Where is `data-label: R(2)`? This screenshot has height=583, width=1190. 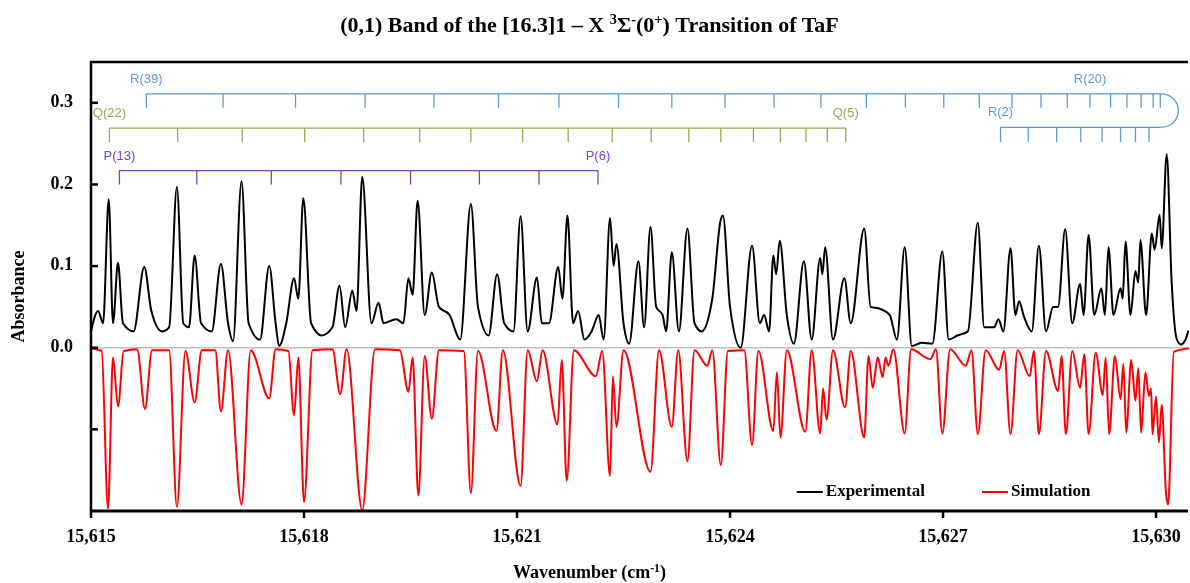 data-label: R(2) is located at coordinates (1000, 112).